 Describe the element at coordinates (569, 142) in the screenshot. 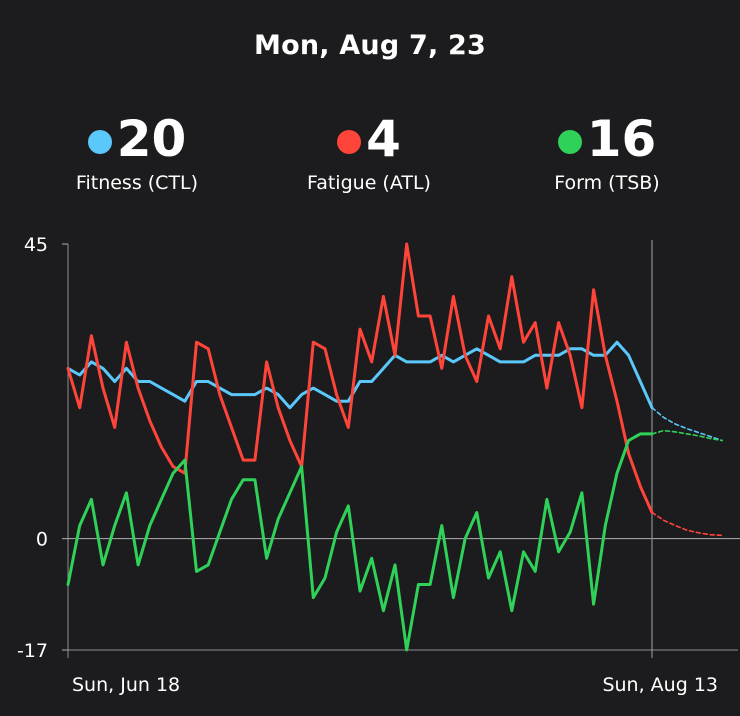

I see `form-legend-dot` at that location.